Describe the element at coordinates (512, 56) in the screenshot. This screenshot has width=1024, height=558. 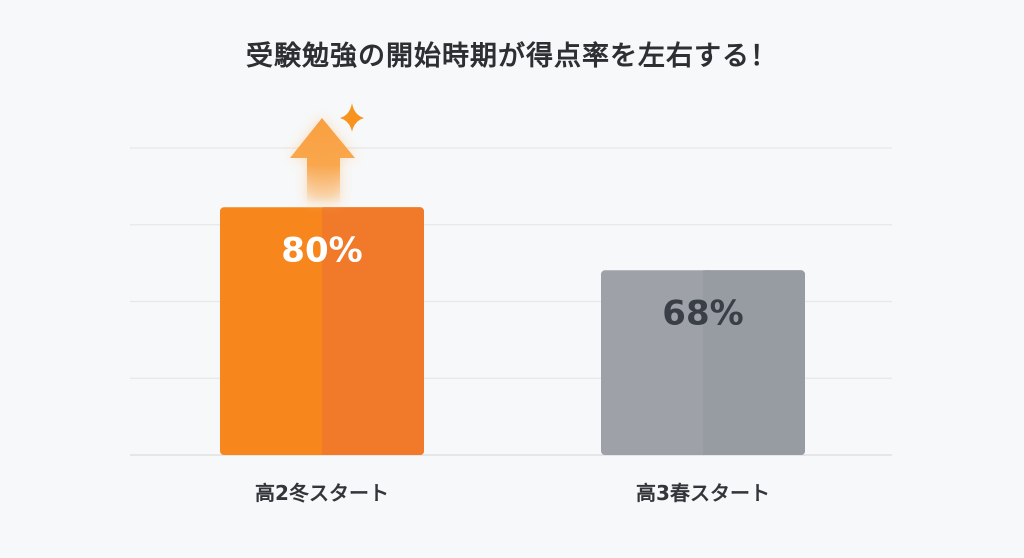
I see `chart-title: 受験勉強の開始時期が得点率を左右する！` at that location.